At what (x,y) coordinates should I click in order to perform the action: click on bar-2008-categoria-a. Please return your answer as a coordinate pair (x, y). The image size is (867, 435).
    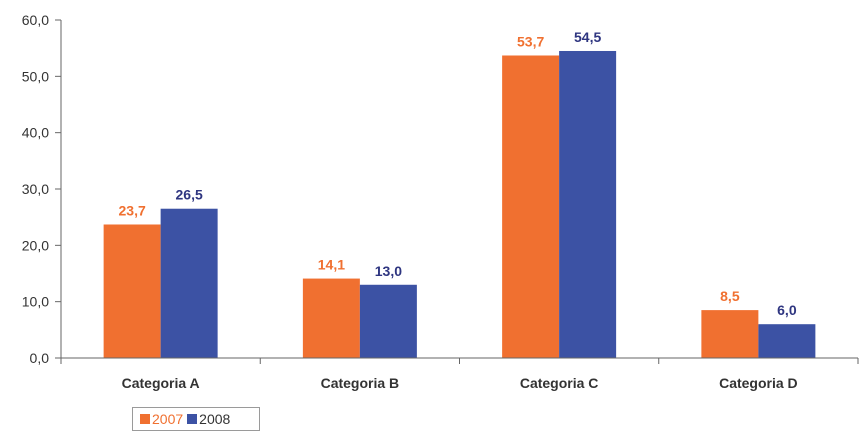
    Looking at the image, I should click on (189, 283).